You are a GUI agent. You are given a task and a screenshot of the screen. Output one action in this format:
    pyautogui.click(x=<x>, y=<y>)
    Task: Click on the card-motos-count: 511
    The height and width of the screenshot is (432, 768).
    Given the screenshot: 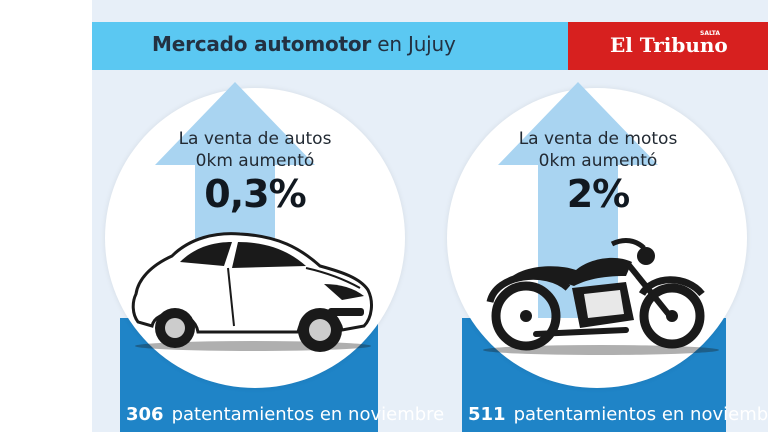 What is the action you would take?
    pyautogui.click(x=487, y=414)
    